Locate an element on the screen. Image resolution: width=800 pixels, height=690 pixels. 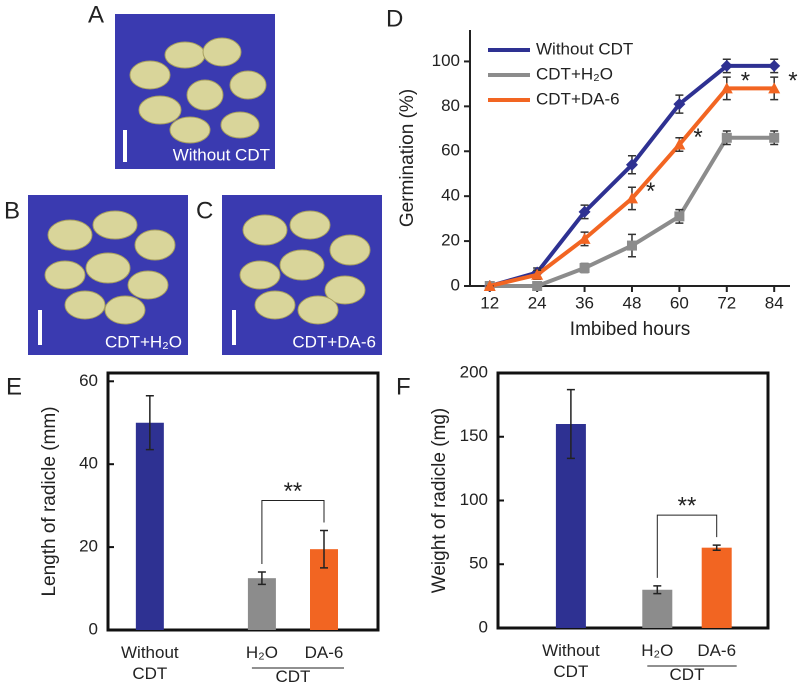
y-axis-title: Germination (%) is located at coordinates (407, 158).